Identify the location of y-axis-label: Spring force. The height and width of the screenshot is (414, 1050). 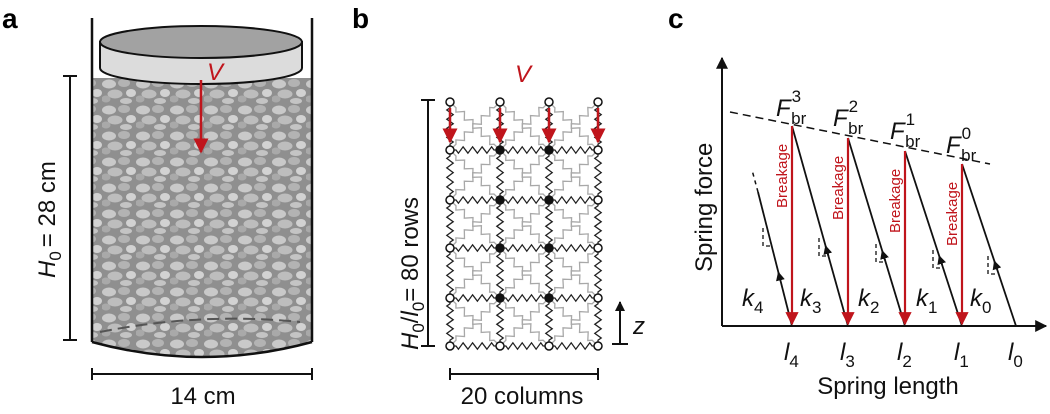
(704, 207).